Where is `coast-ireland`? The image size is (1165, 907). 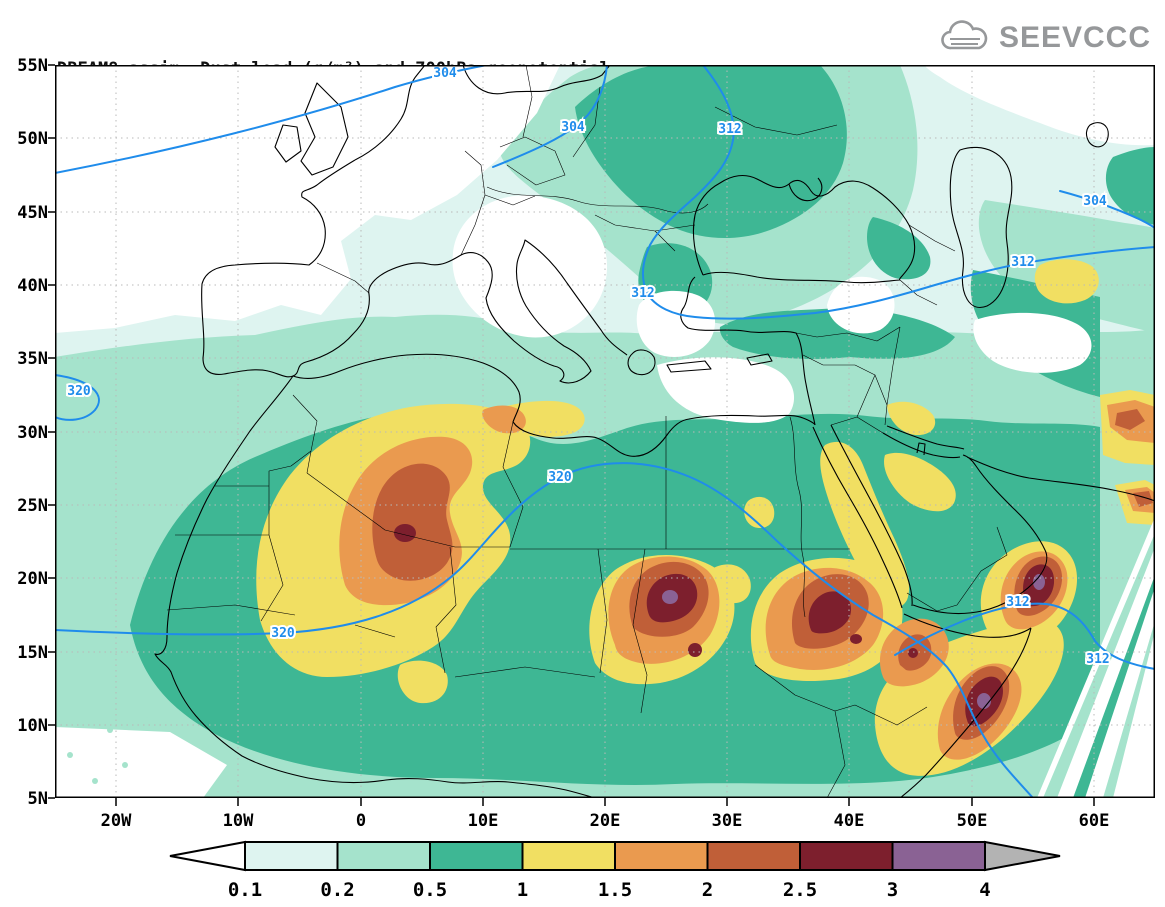 coast-ireland is located at coordinates (288, 143).